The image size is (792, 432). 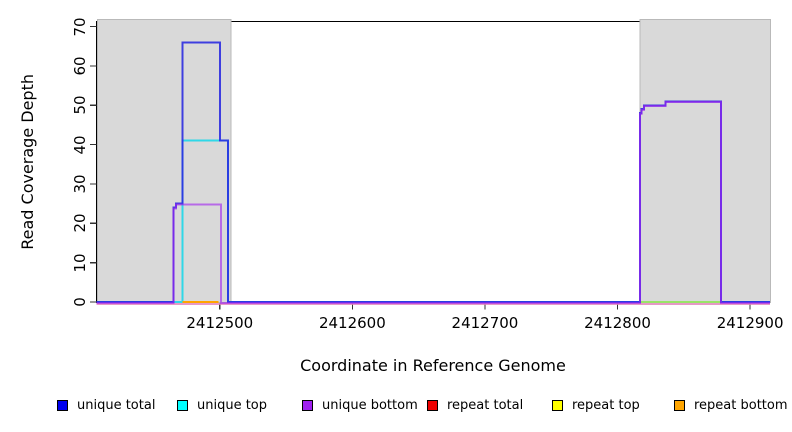 I want to click on legend-label: repeat total, so click(x=485, y=405).